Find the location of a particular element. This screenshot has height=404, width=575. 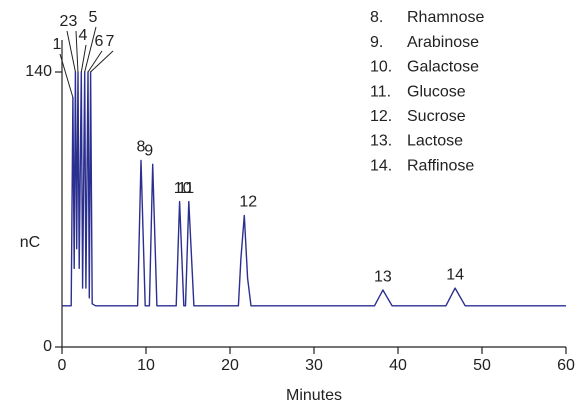

peak-label: 7 is located at coordinates (110, 41).